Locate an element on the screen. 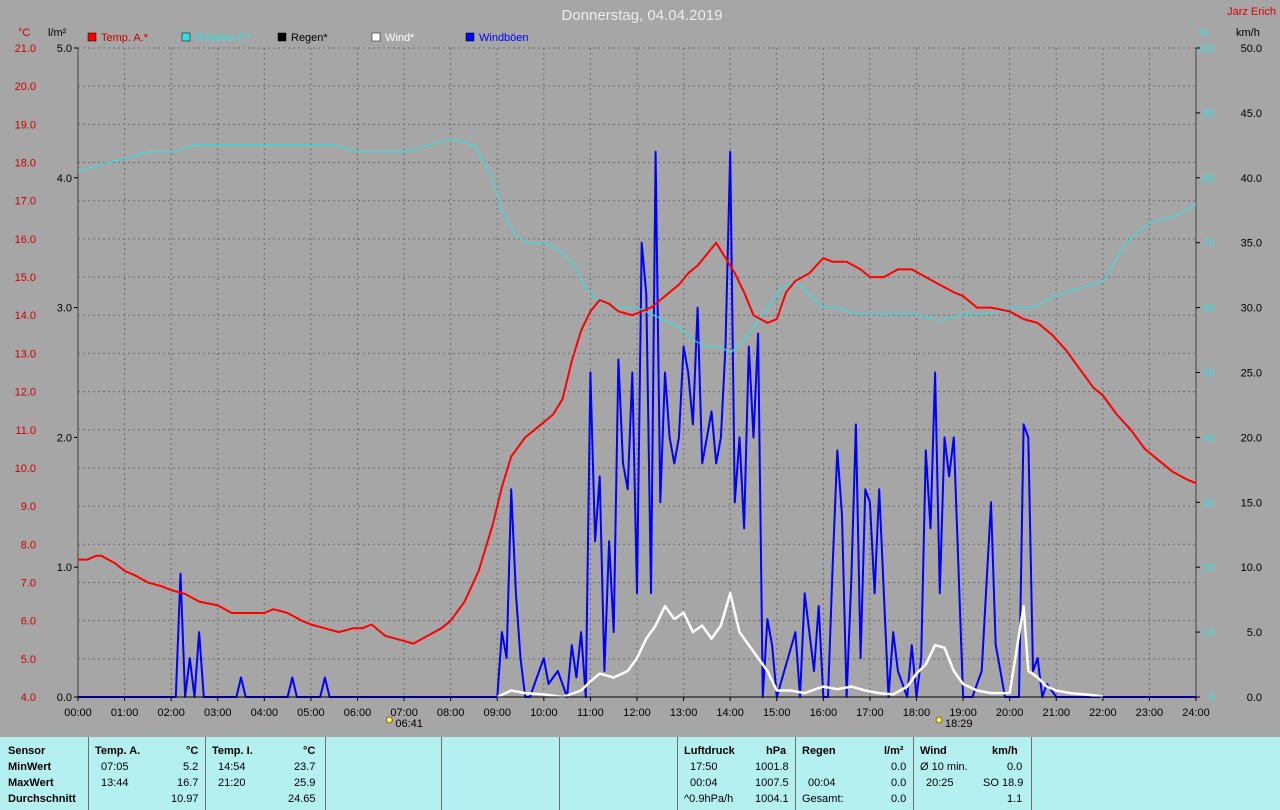 Image resolution: width=1280 pixels, height=810 pixels. humidity-tick-label: 50 is located at coordinates (1209, 374).